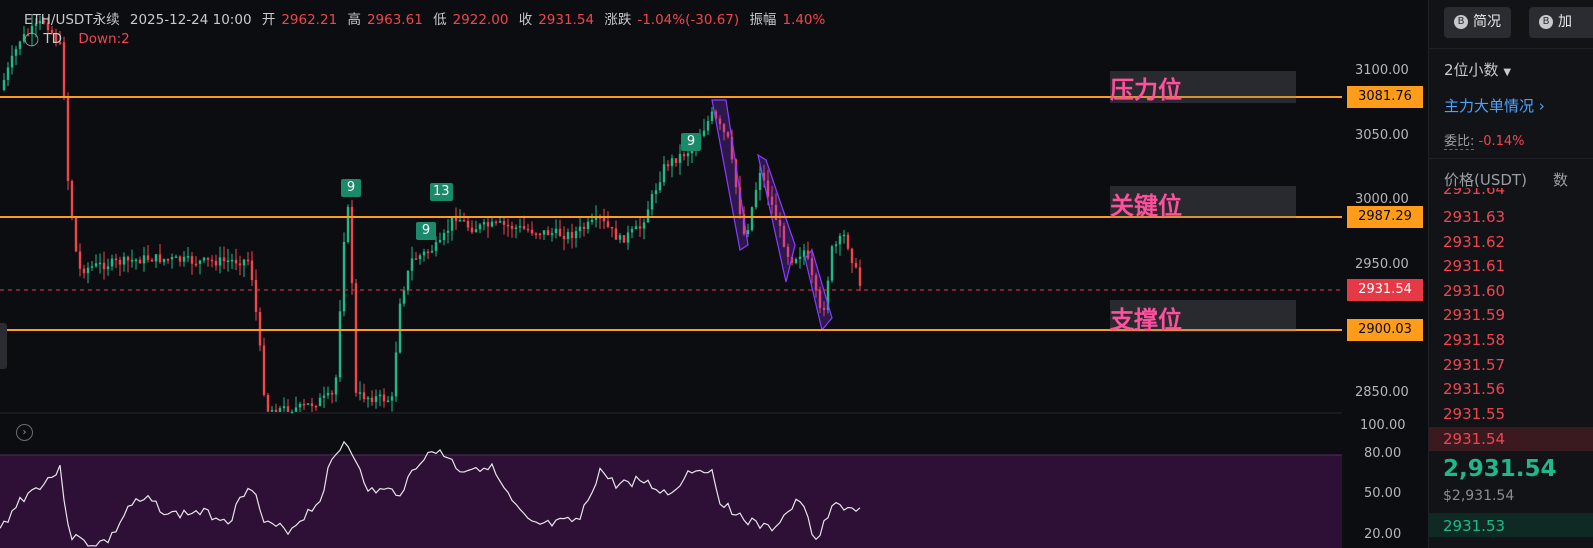 The width and height of the screenshot is (1593, 548). Describe the element at coordinates (24, 432) in the screenshot. I see `chevron-right-icon: ›` at that location.